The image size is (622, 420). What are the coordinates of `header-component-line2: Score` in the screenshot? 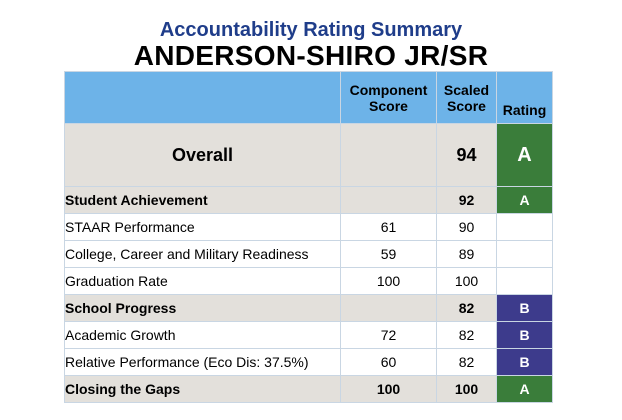 It's located at (388, 105).